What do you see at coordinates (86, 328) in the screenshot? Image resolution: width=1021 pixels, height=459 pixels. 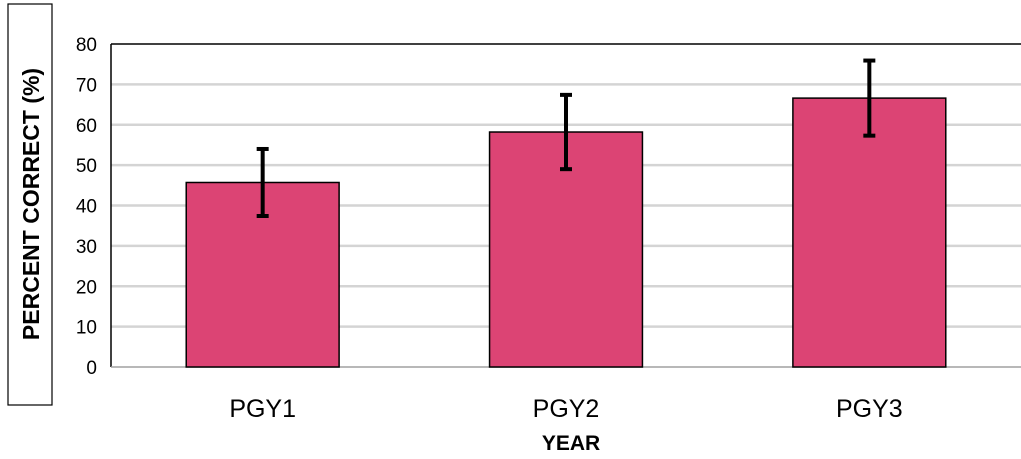 I see `y-tick-label: 10` at bounding box center [86, 328].